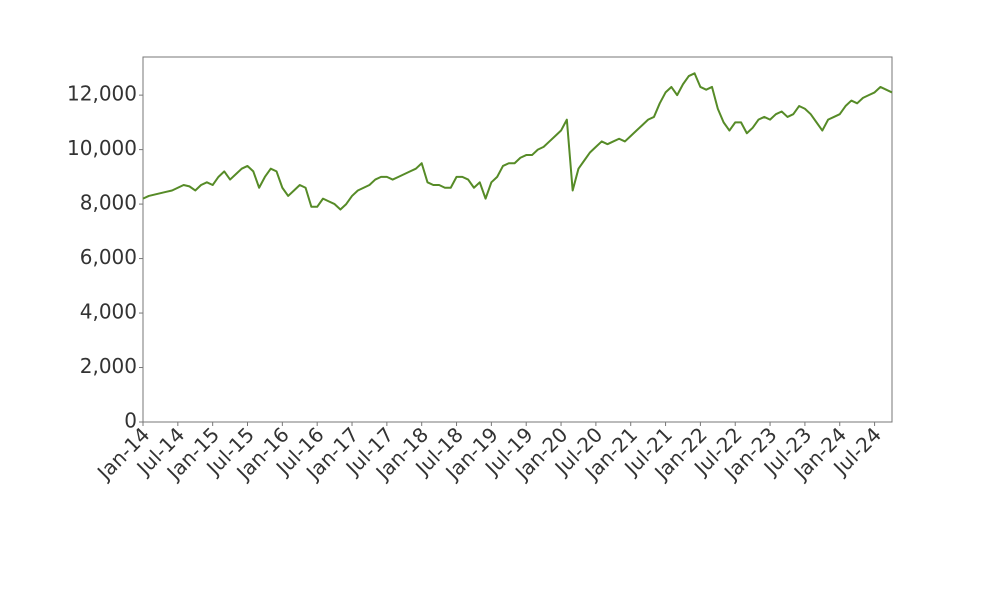 Image resolution: width=1000 pixels, height=600 pixels. Describe the element at coordinates (108, 366) in the screenshot. I see `y-tick-label: 2,000` at that location.